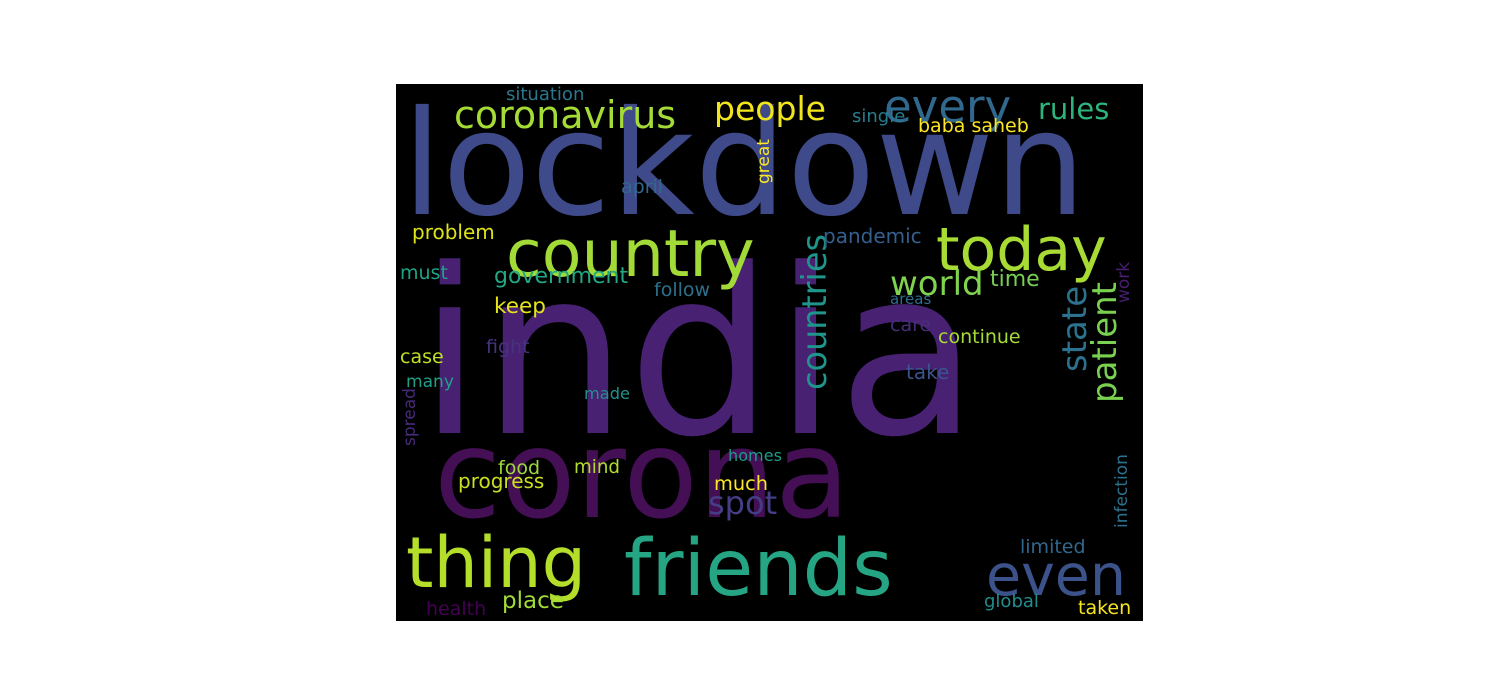 The width and height of the screenshot is (1500, 698). Describe the element at coordinates (597, 467) in the screenshot. I see `word-mind: mind` at that location.